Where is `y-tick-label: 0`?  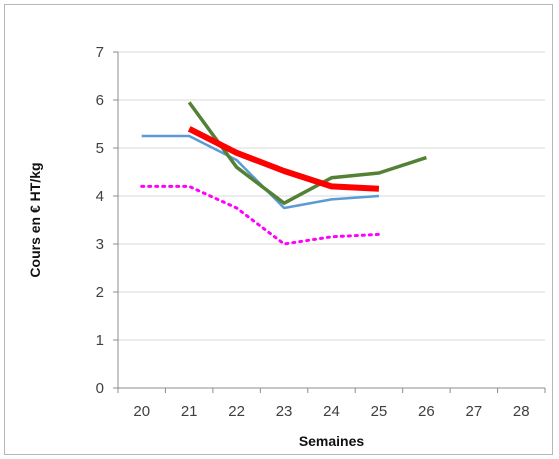 y-tick-label: 0 is located at coordinates (100, 388).